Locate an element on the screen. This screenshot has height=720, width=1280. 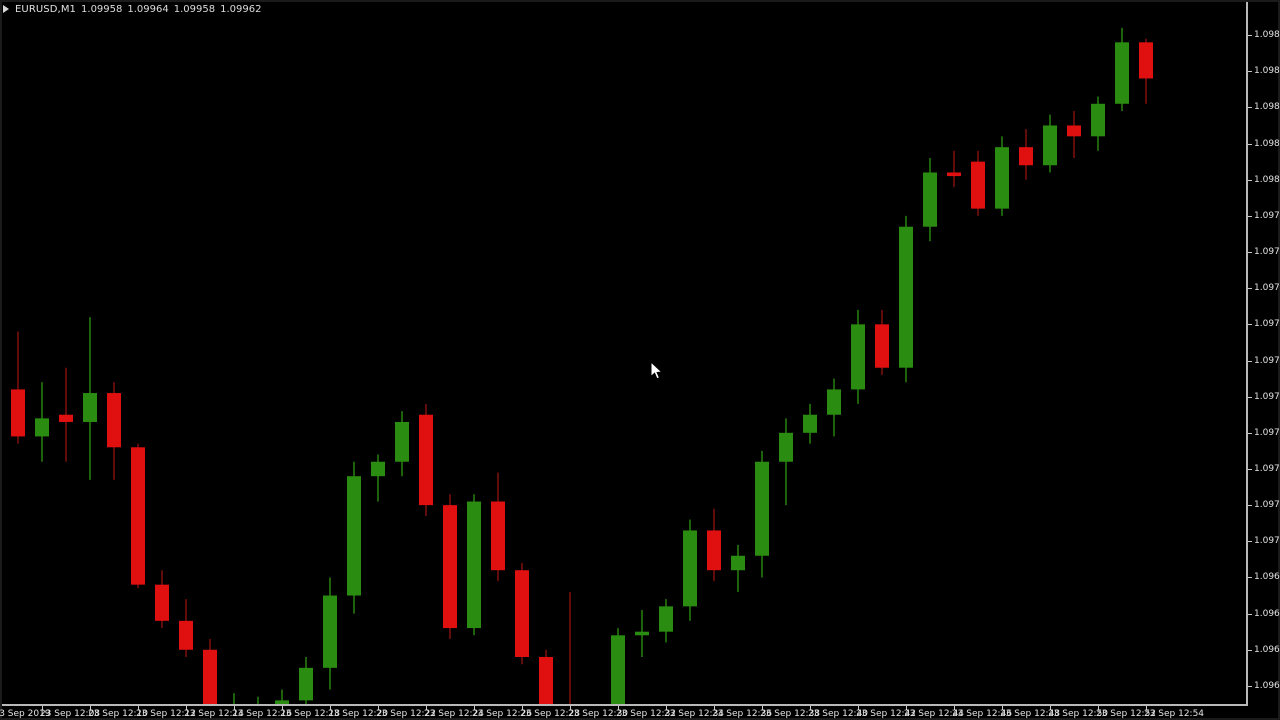
price-tick-label: 1.0974 is located at coordinates (1267, 396).